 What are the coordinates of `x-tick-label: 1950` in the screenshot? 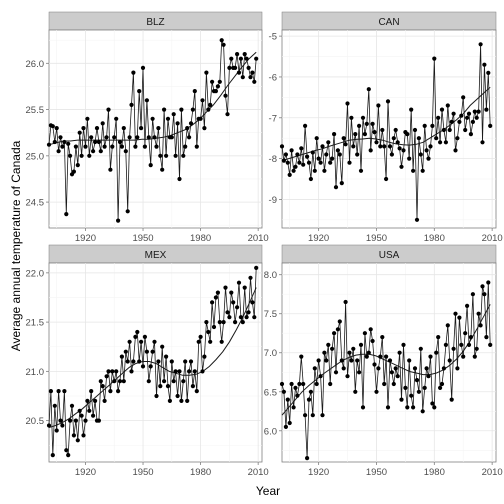 It's located at (142, 472).